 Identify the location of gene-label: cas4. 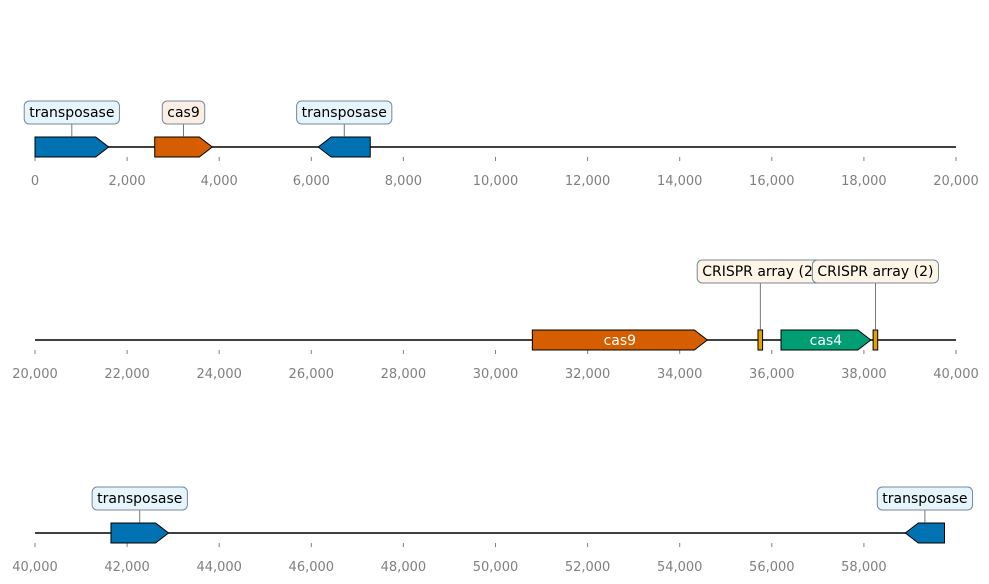
(826, 341).